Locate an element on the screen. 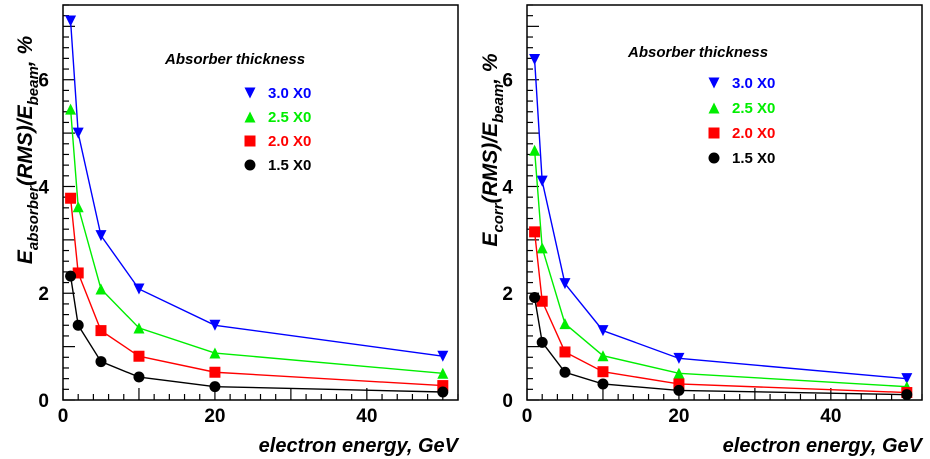 This screenshot has width=930, height=459. y-axis-label: Ecorr(RMS)/Ebeam, % is located at coordinates (493, 150).